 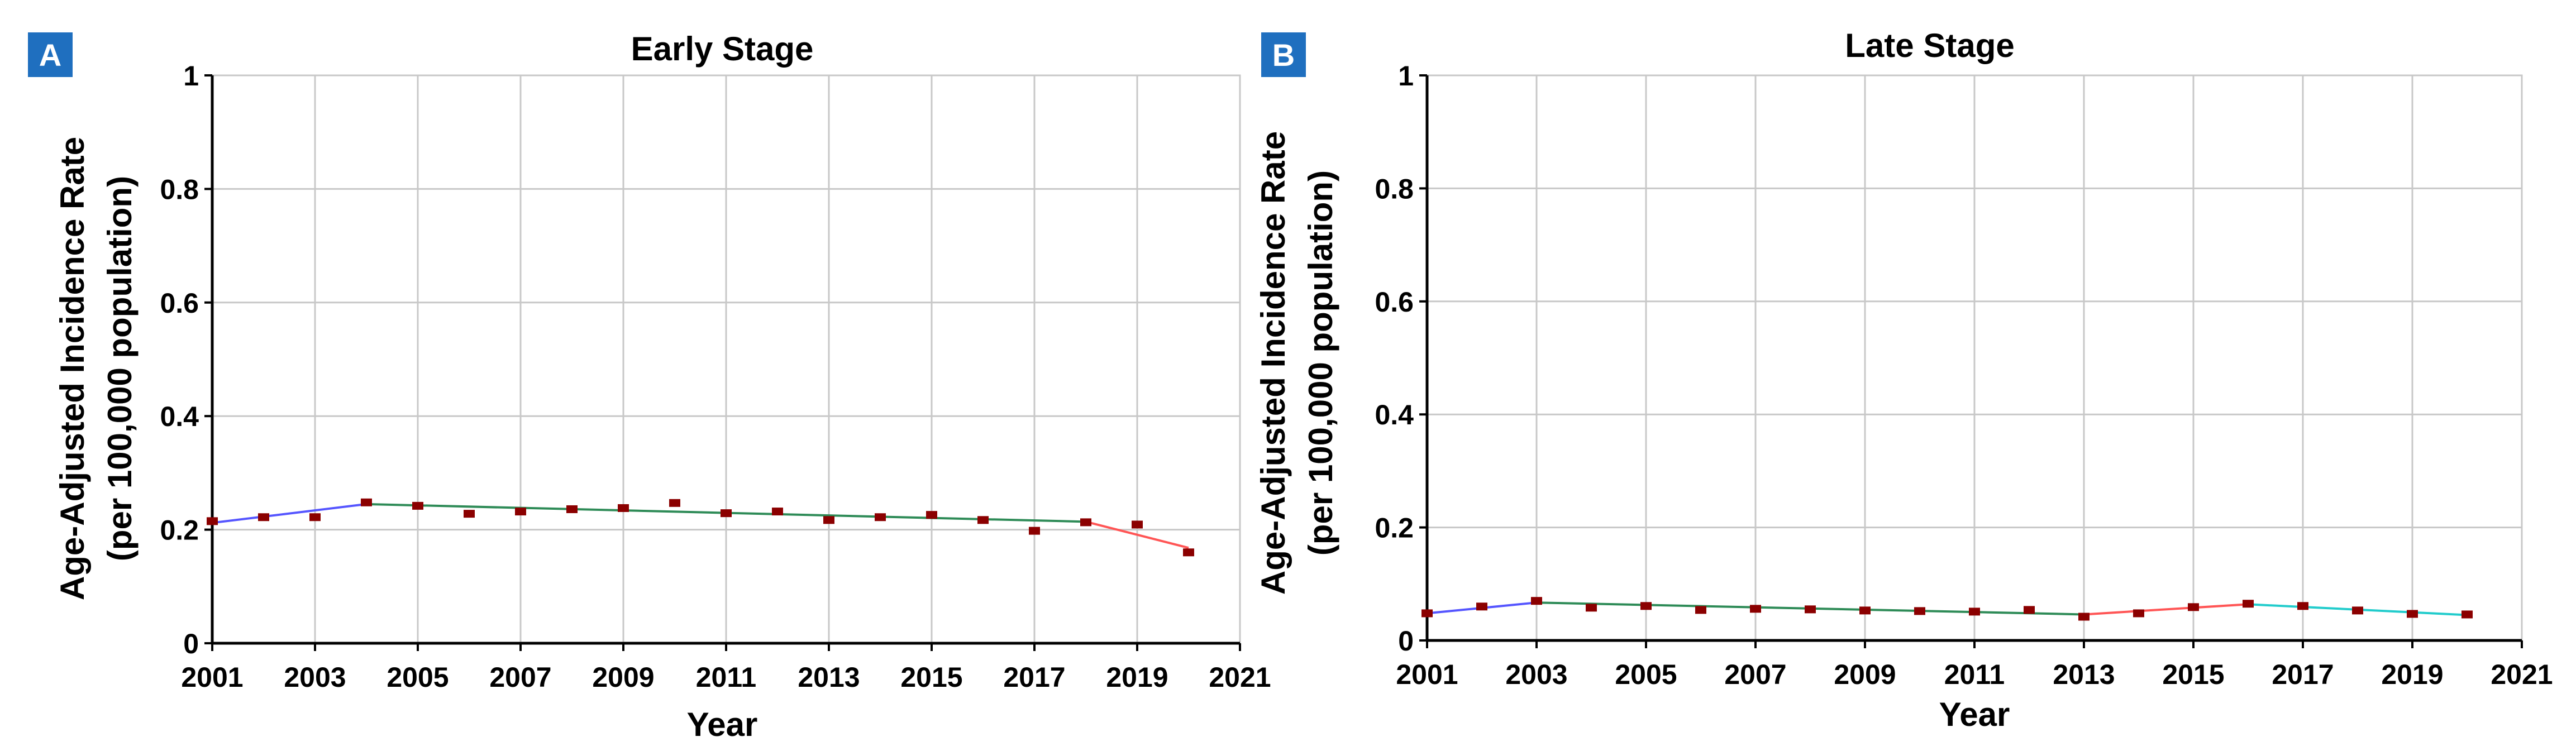 What do you see at coordinates (1930, 46) in the screenshot?
I see `chart-title-late-stage: Late Stage` at bounding box center [1930, 46].